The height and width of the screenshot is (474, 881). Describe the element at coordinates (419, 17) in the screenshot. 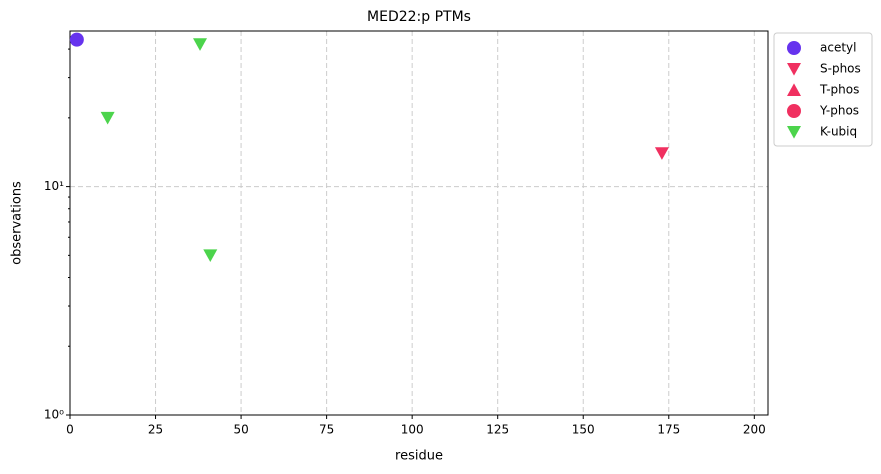

I see `chart-title: MED22:p PTMs` at that location.